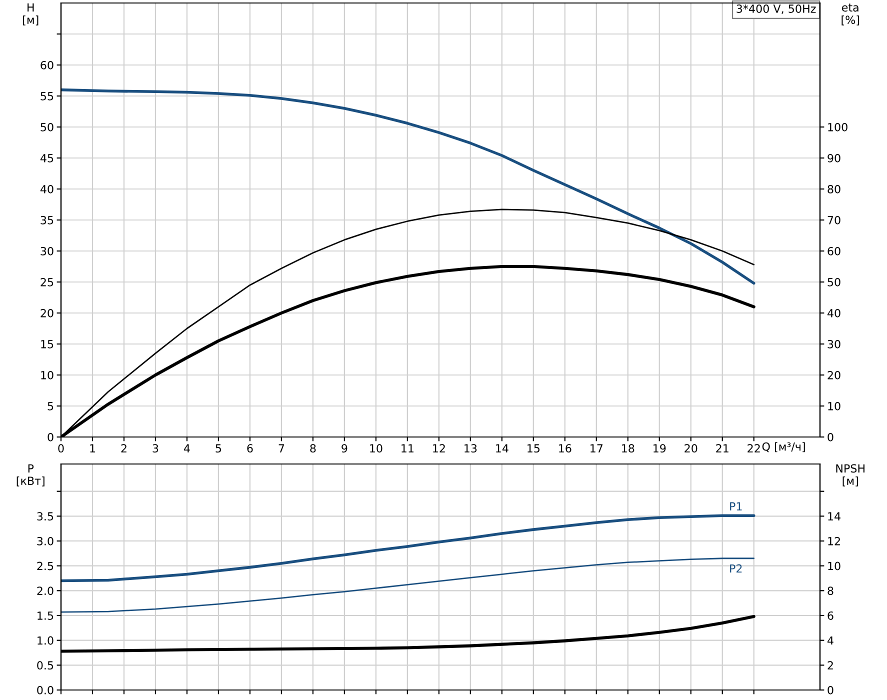  What do you see at coordinates (47, 220) in the screenshot?
I see `y-tick-label: 35` at bounding box center [47, 220].